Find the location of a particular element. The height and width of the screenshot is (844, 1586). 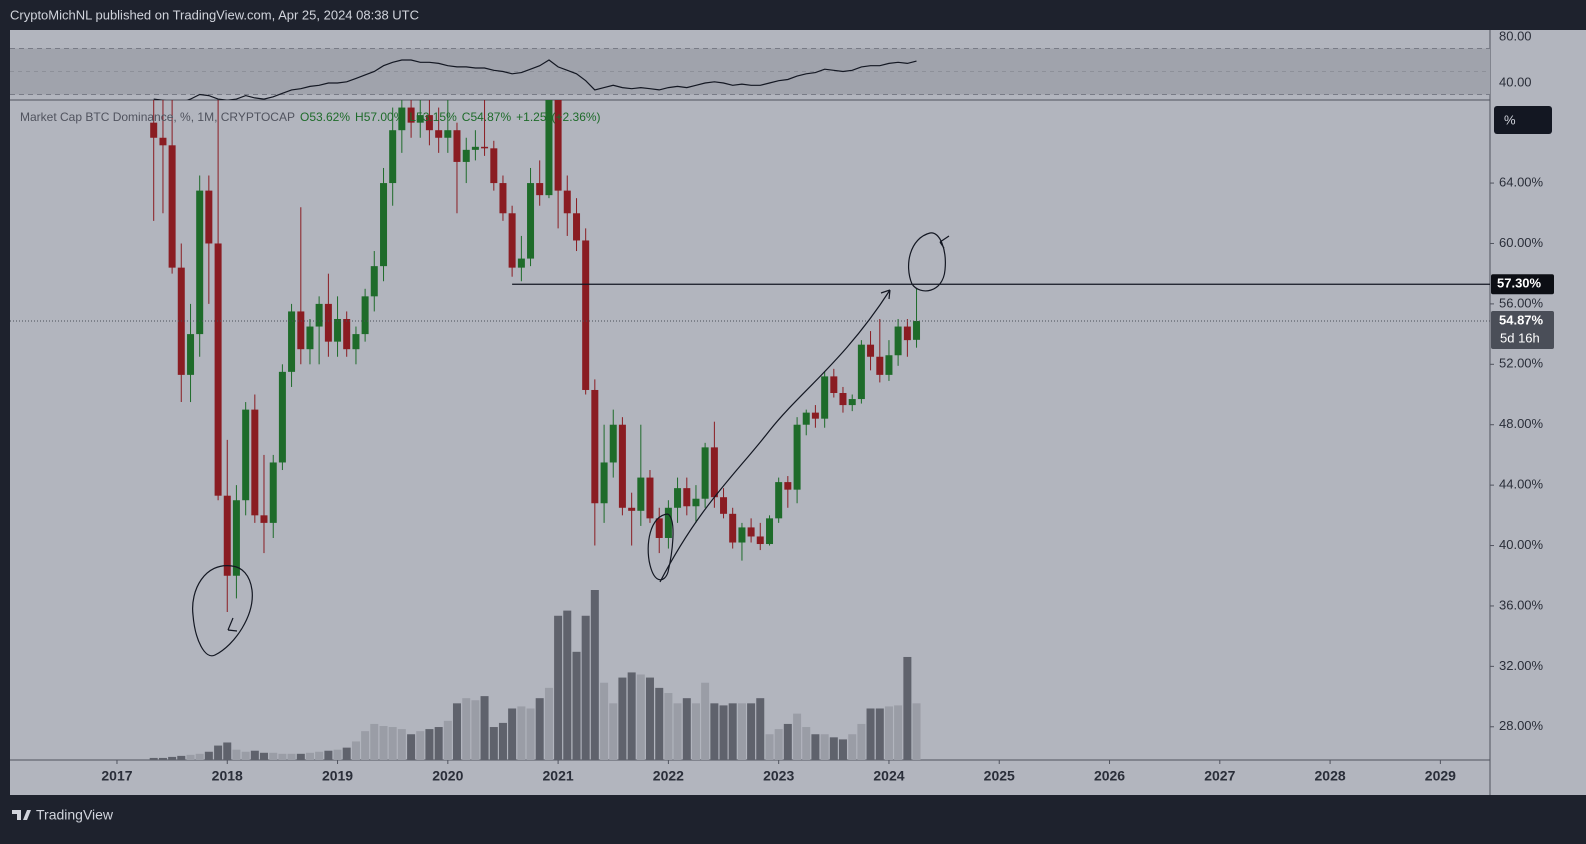

y-tick-label: 64.00% is located at coordinates (1521, 182).